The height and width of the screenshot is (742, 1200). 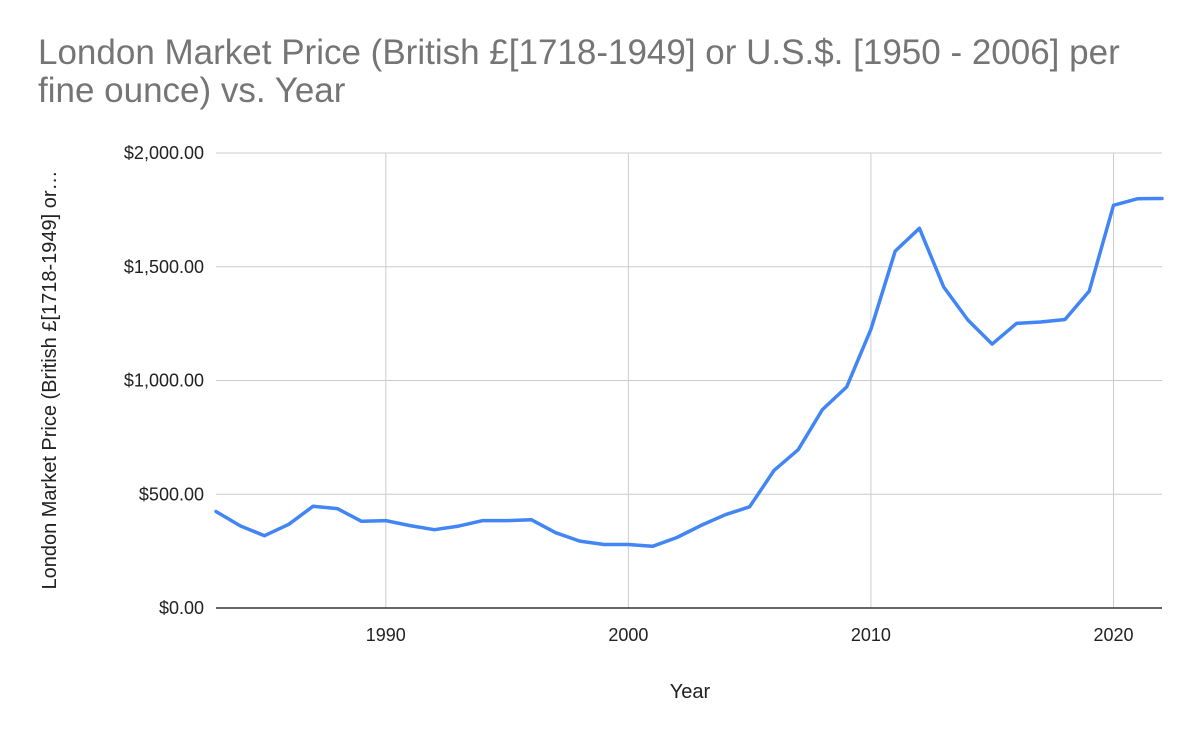 What do you see at coordinates (164, 267) in the screenshot?
I see `y-tick-label: $1,500.00` at bounding box center [164, 267].